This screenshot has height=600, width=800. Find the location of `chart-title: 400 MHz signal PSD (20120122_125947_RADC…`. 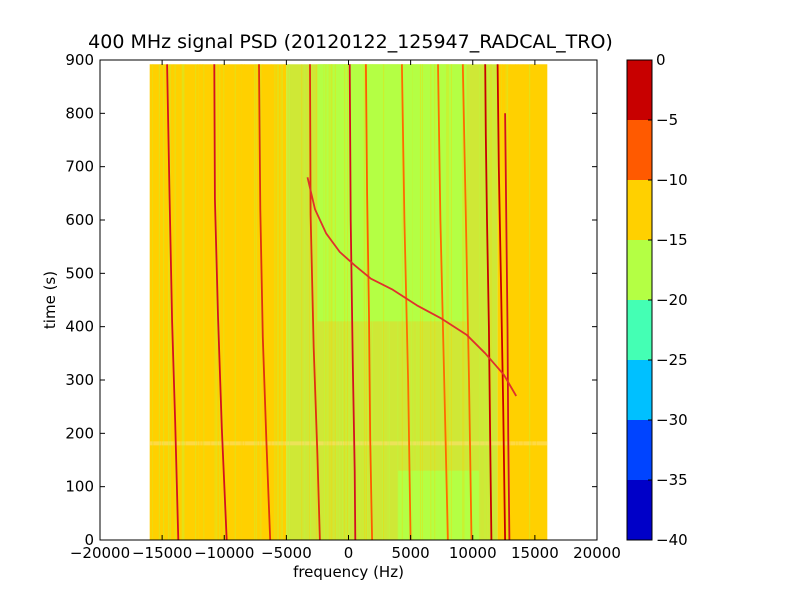

chart-title: 400 MHz signal PSD (20120122_125947_RADC… is located at coordinates (350, 42).